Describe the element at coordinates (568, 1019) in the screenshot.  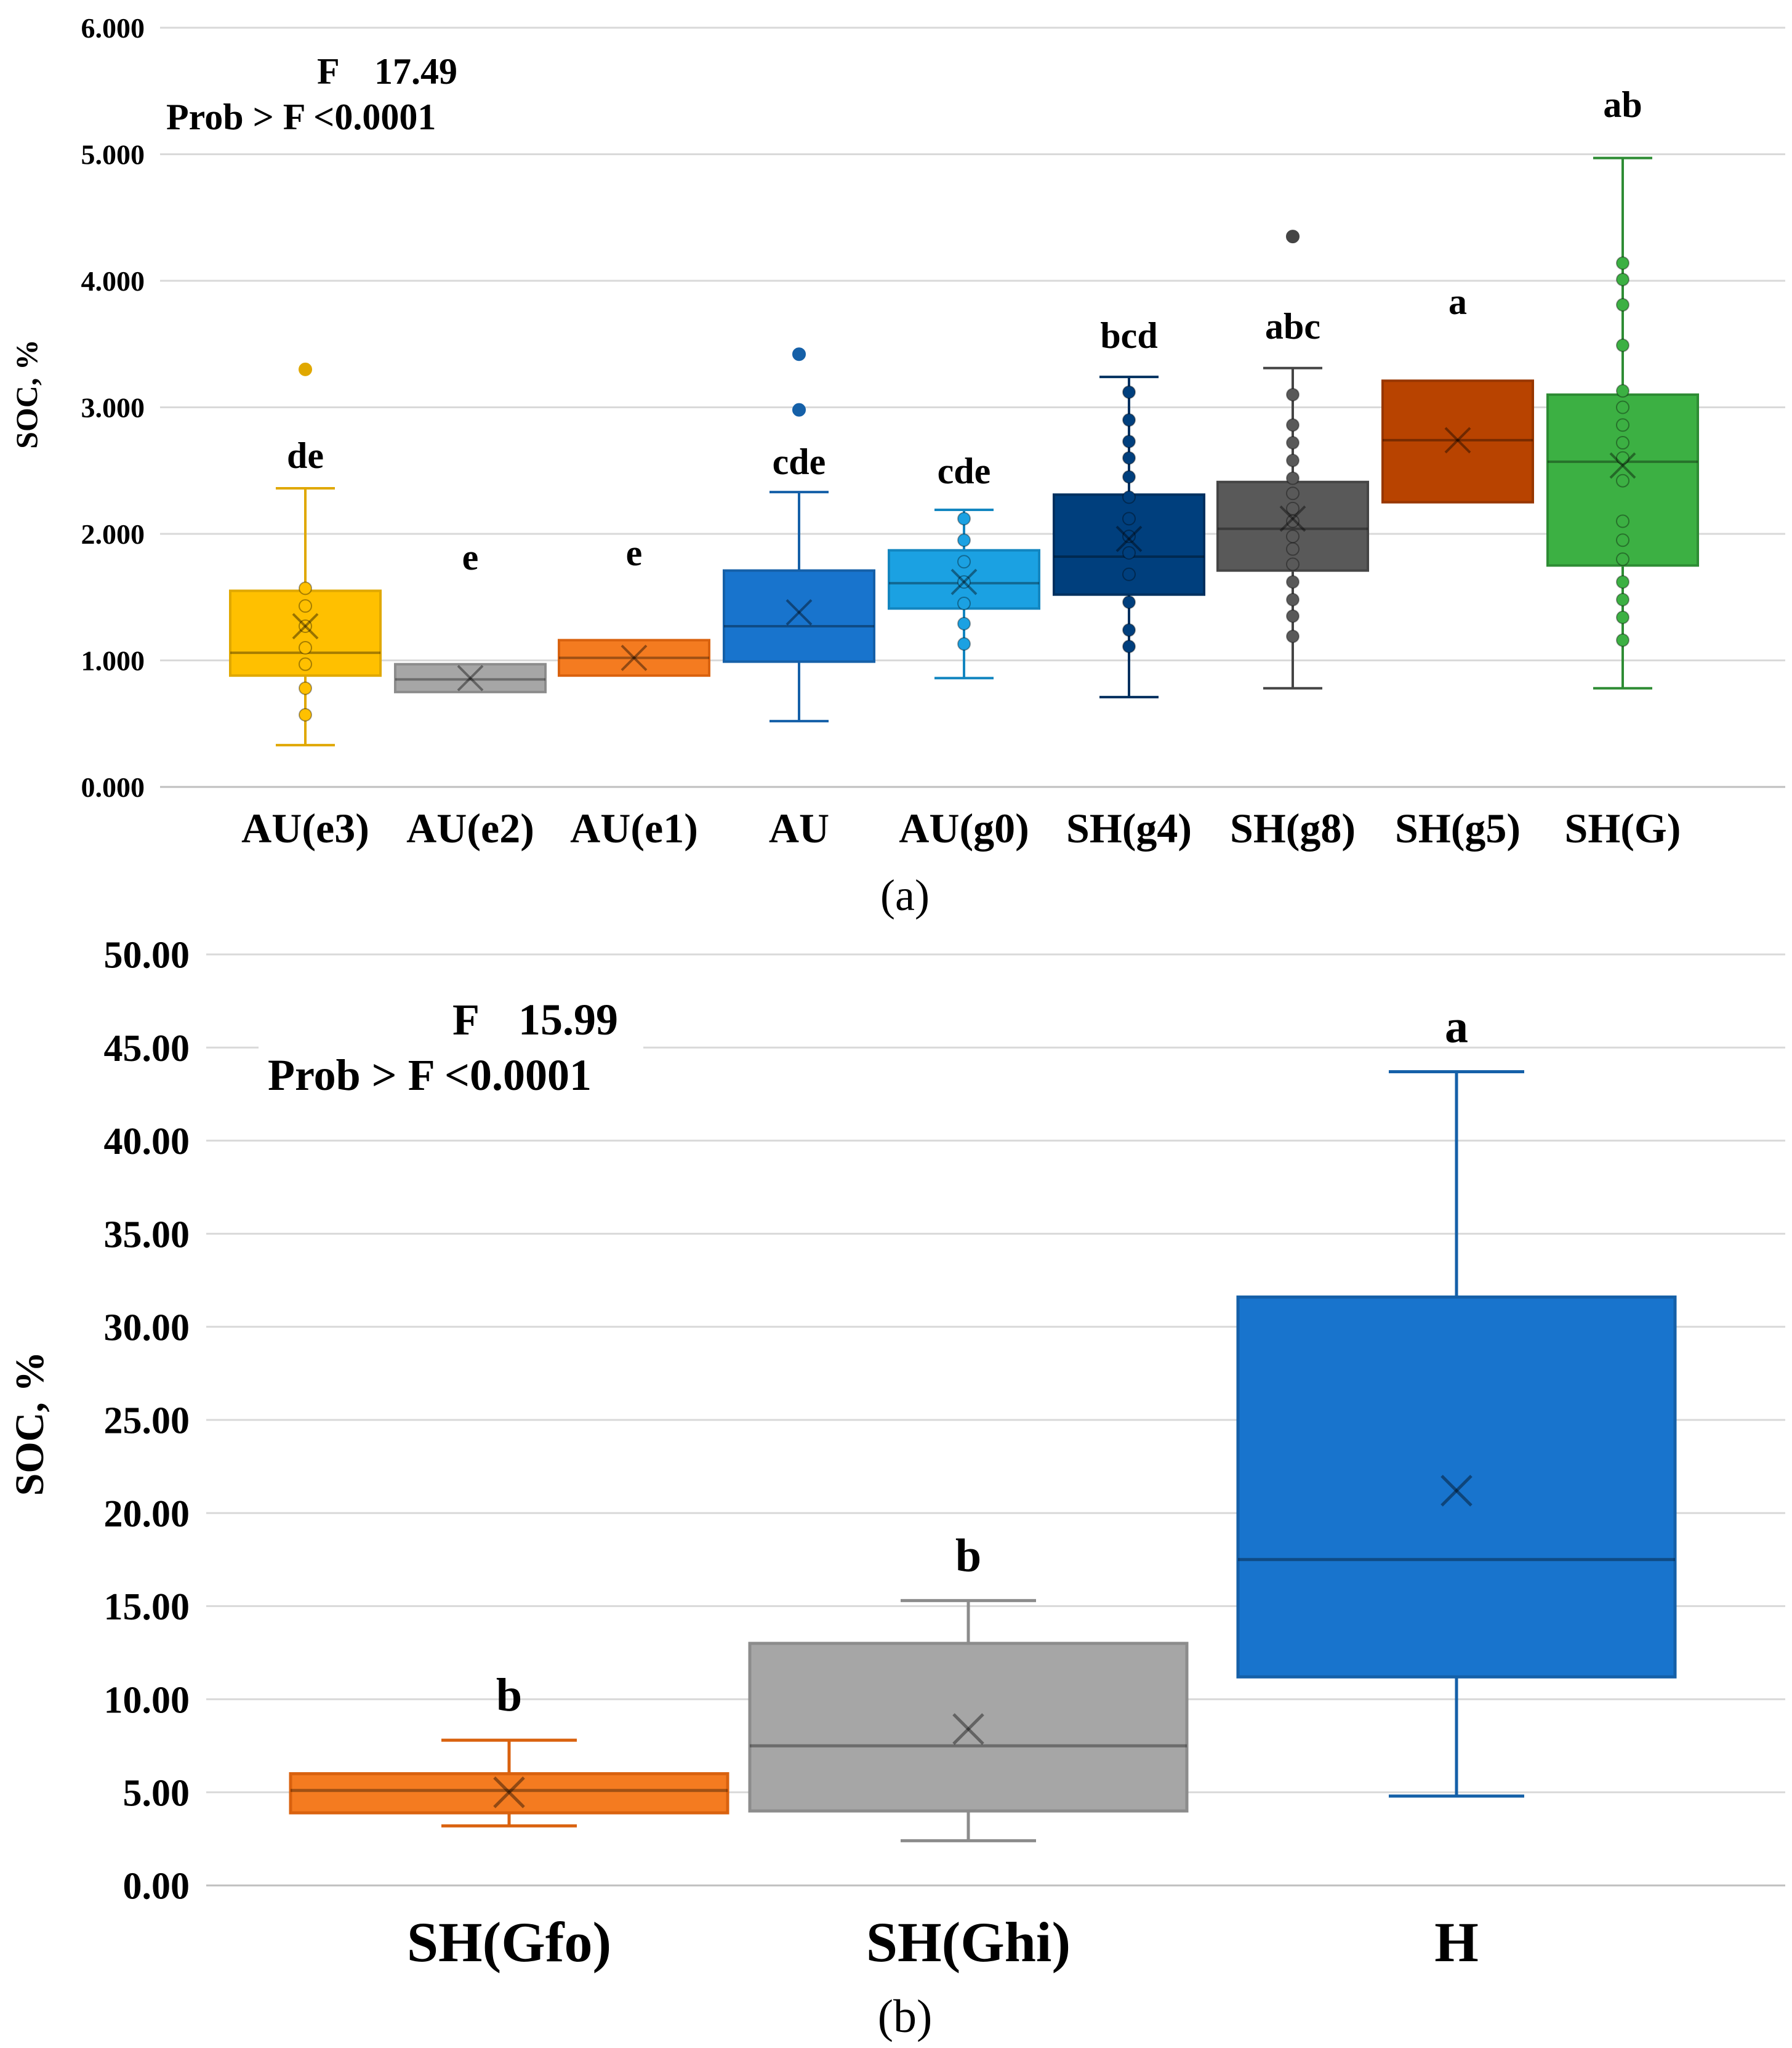
I see `panel-b-f-value: 15.99` at that location.